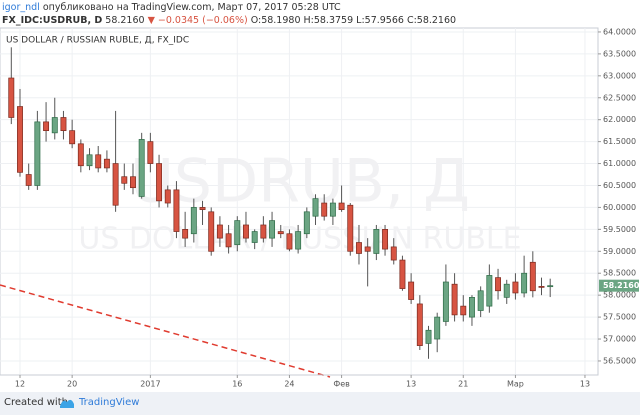  Describe the element at coordinates (619, 141) in the screenshot. I see `y-tick-label: 61.5000` at that location.